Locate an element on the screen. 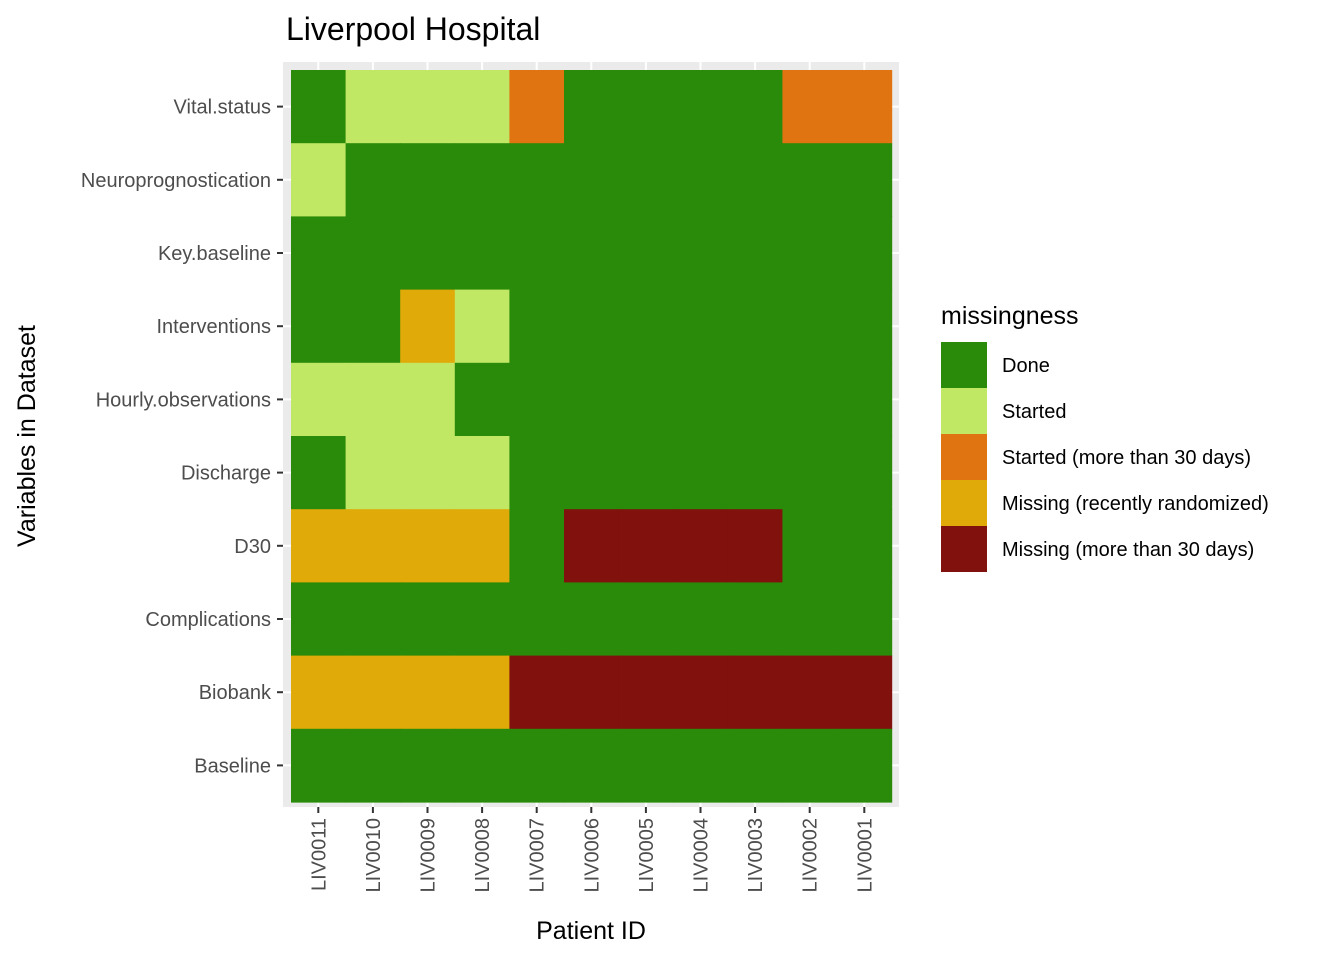 The width and height of the screenshot is (1344, 960). legend-label: Done is located at coordinates (1026, 366).